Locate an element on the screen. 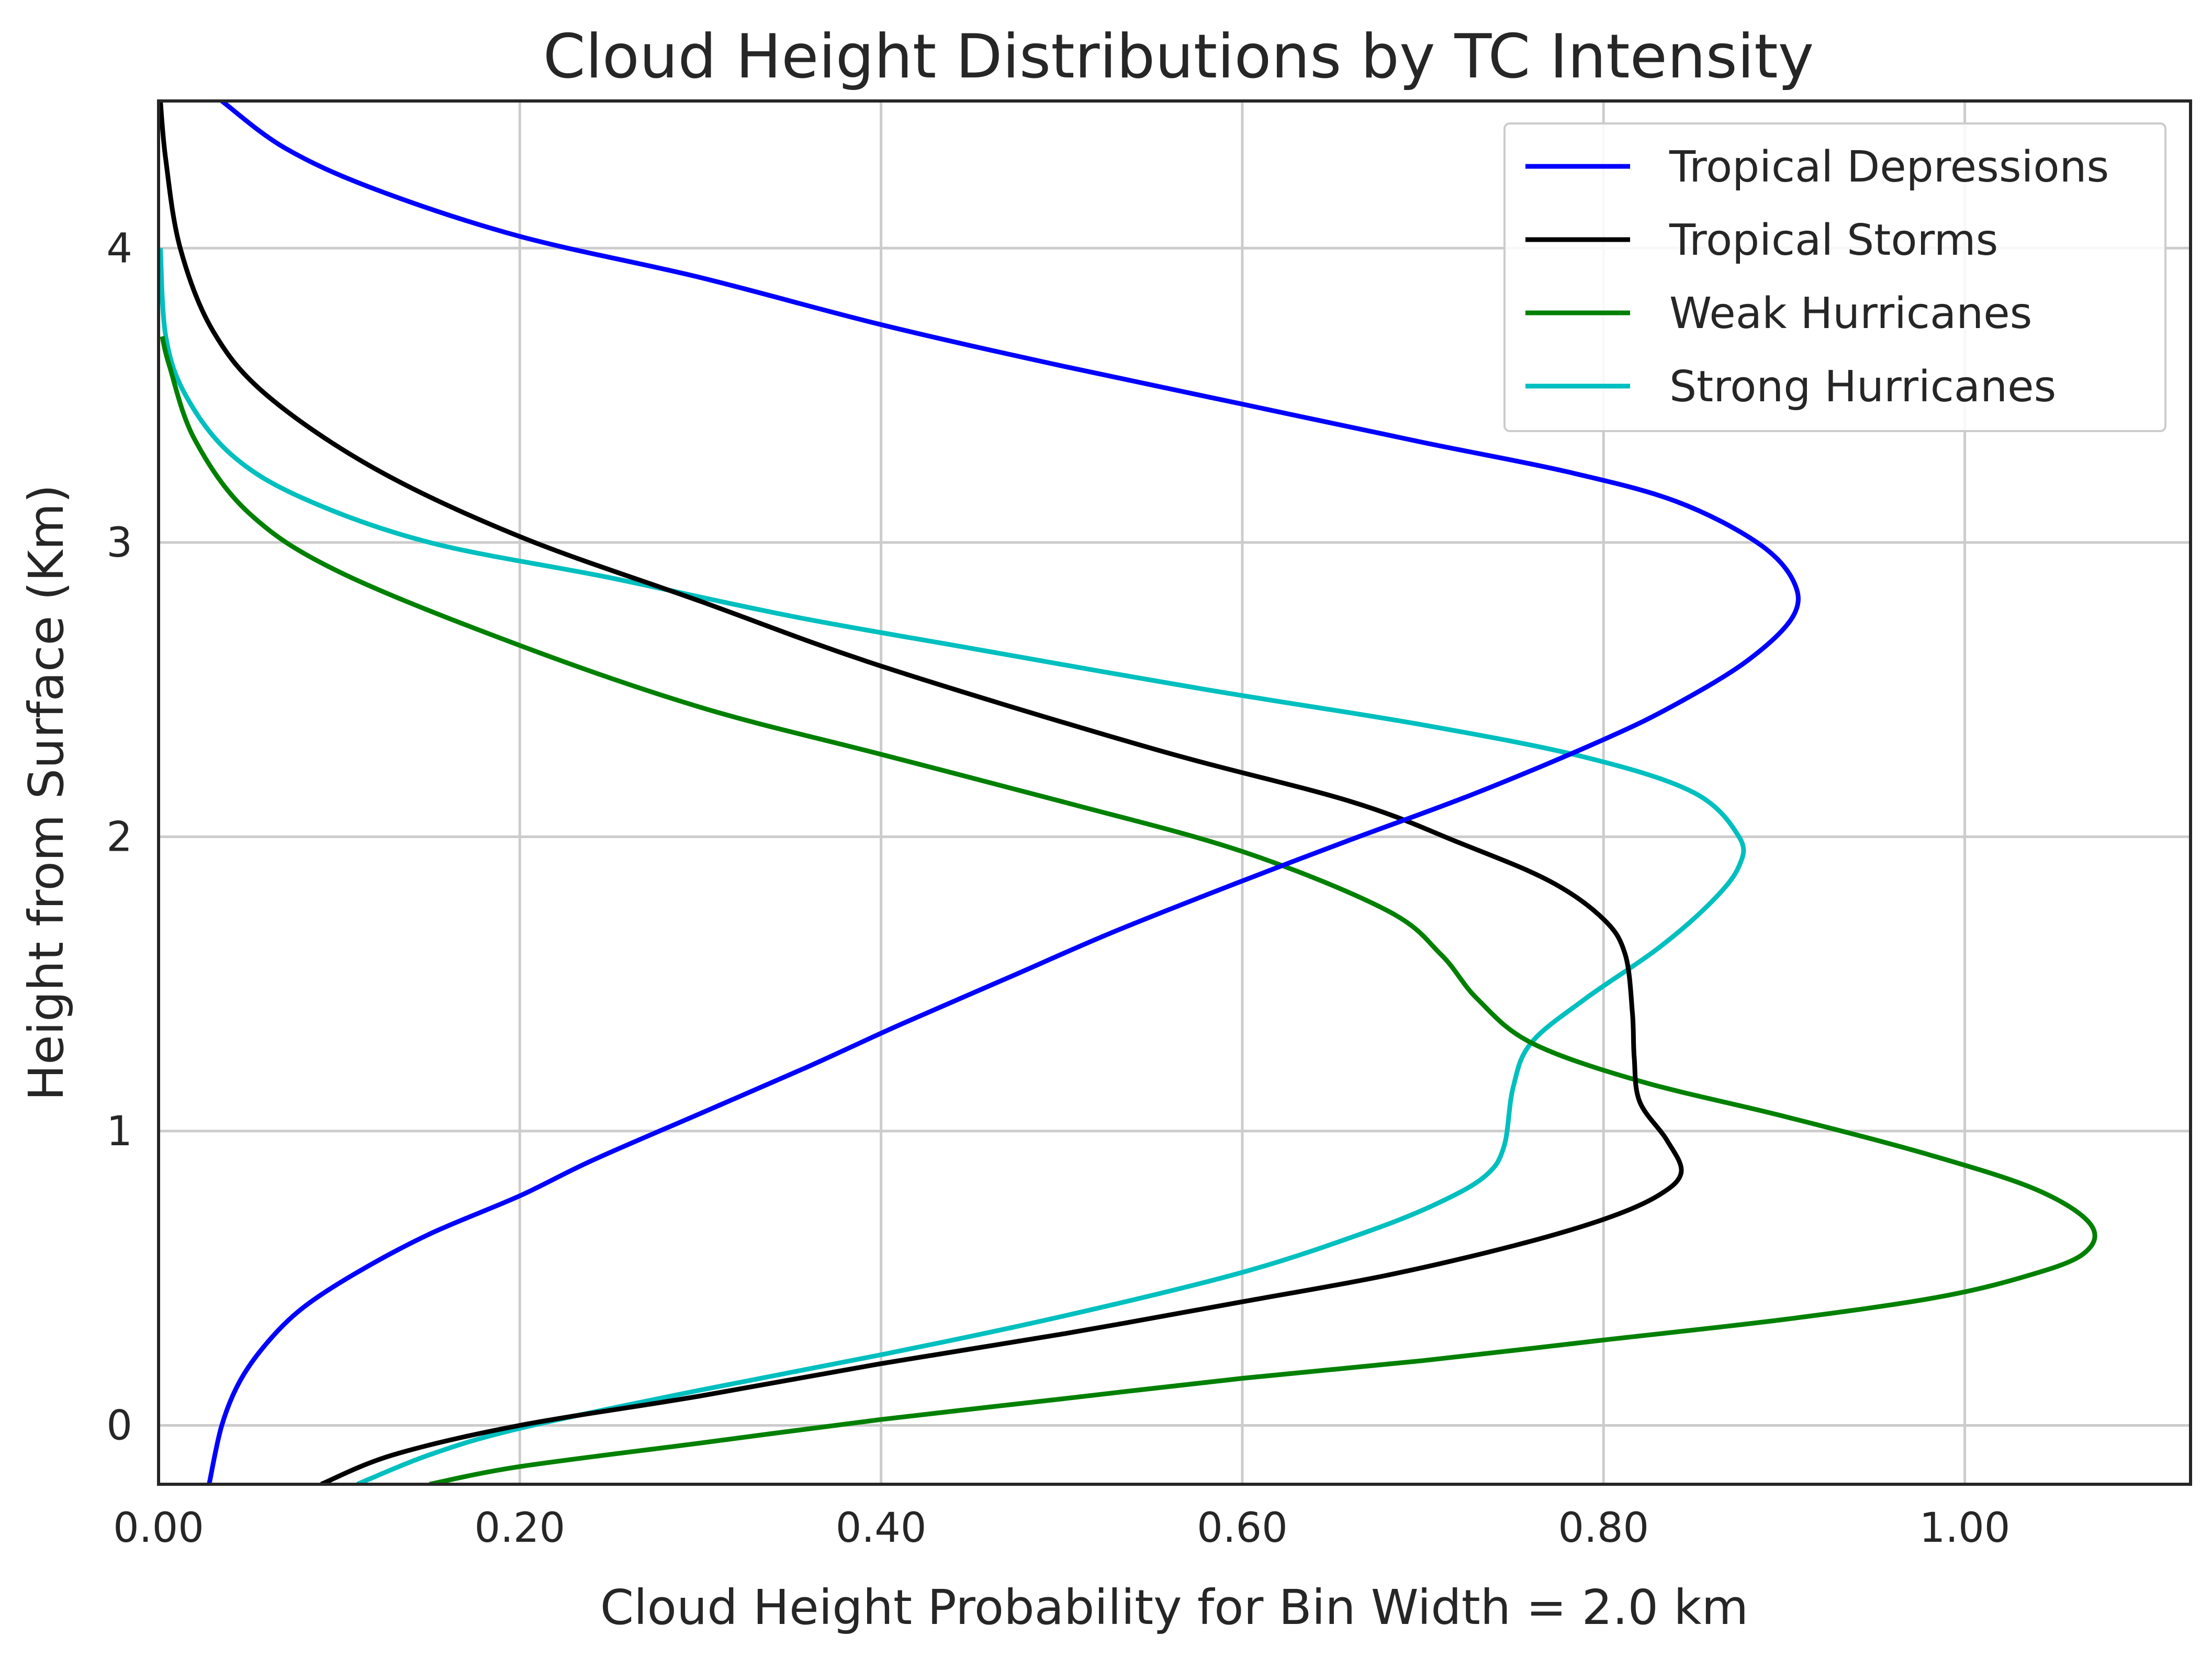 This screenshot has height=1659, width=2212. legend-label-tropical-storms: Tropical Storms is located at coordinates (1833, 240).